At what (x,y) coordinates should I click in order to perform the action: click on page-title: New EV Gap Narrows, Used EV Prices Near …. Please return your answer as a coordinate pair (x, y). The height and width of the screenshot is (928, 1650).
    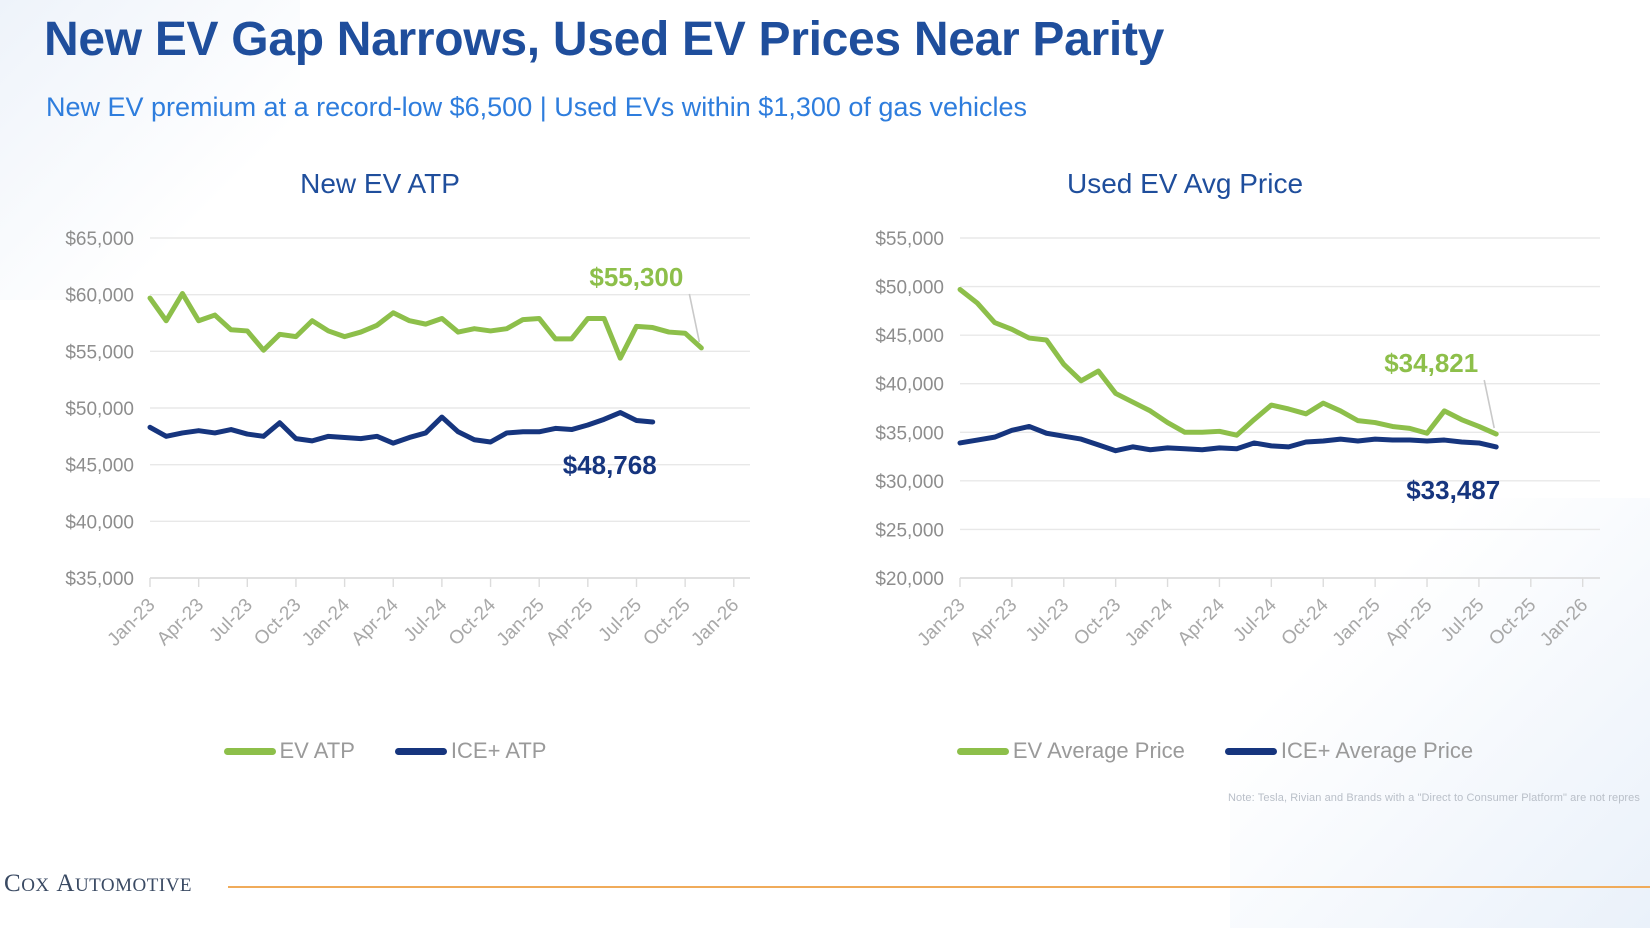
    Looking at the image, I should click on (604, 39).